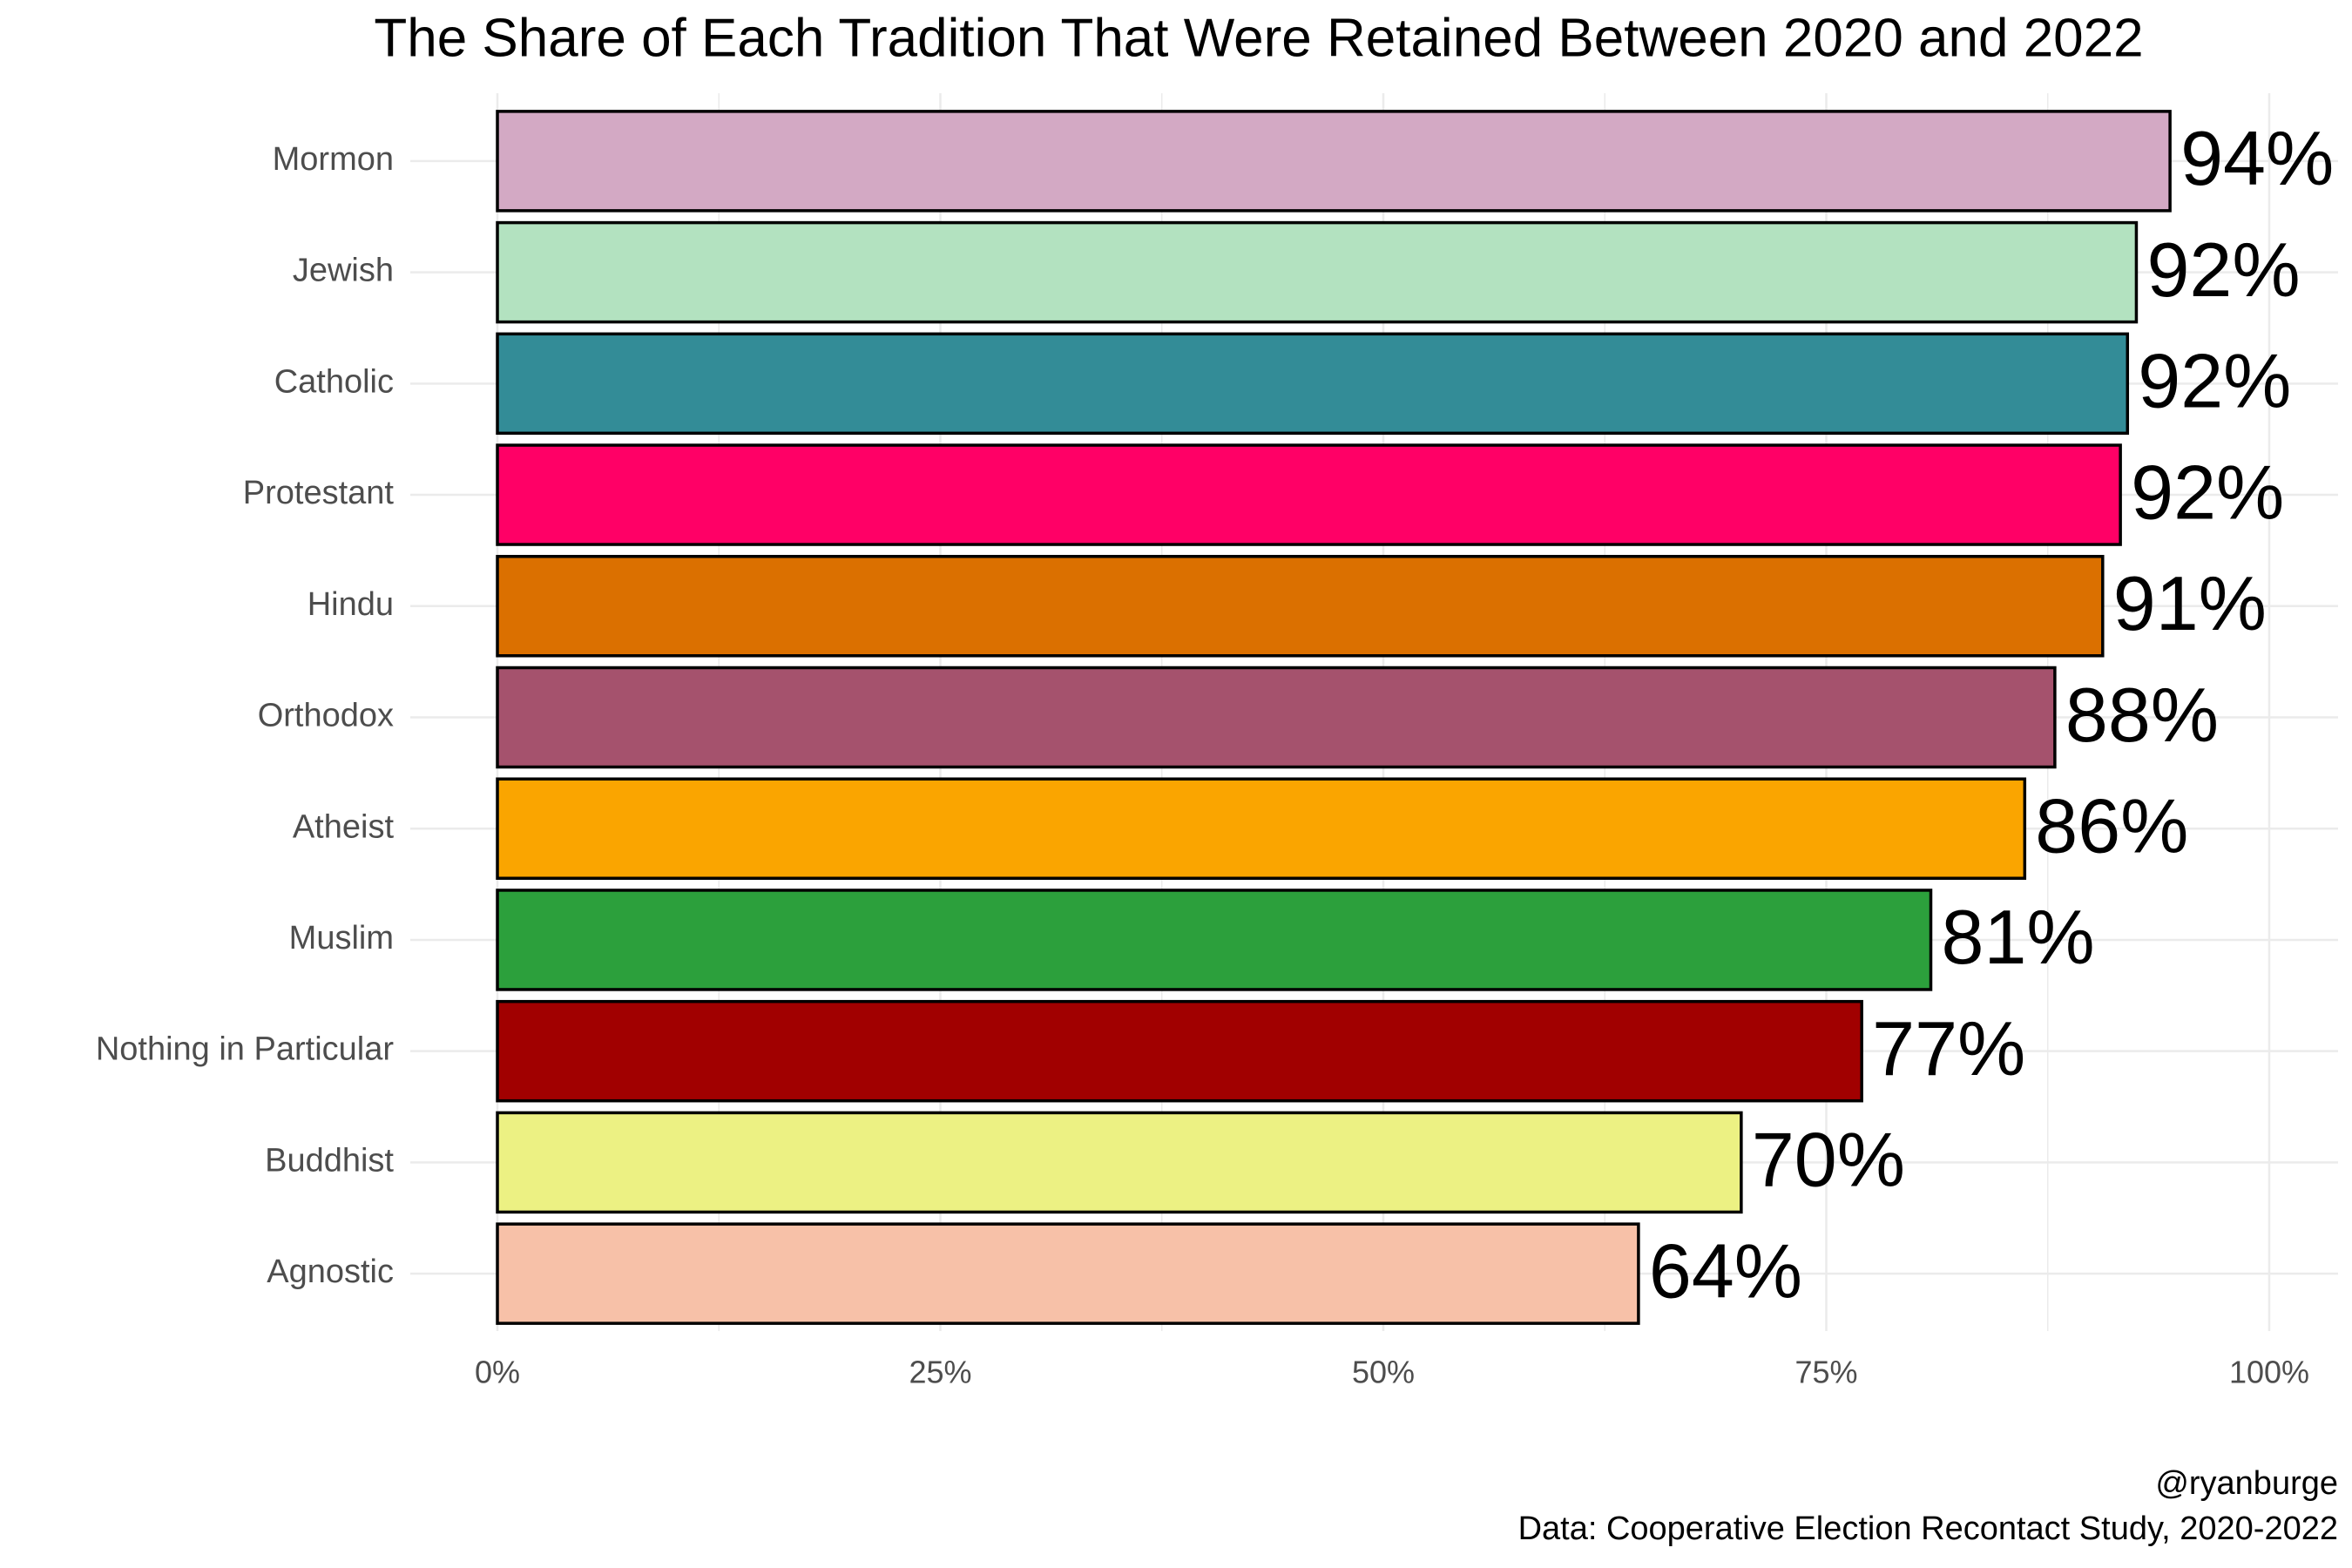 Image resolution: width=2352 pixels, height=1568 pixels. Describe the element at coordinates (2246, 1483) in the screenshot. I see `caption: @ryanburge` at that location.